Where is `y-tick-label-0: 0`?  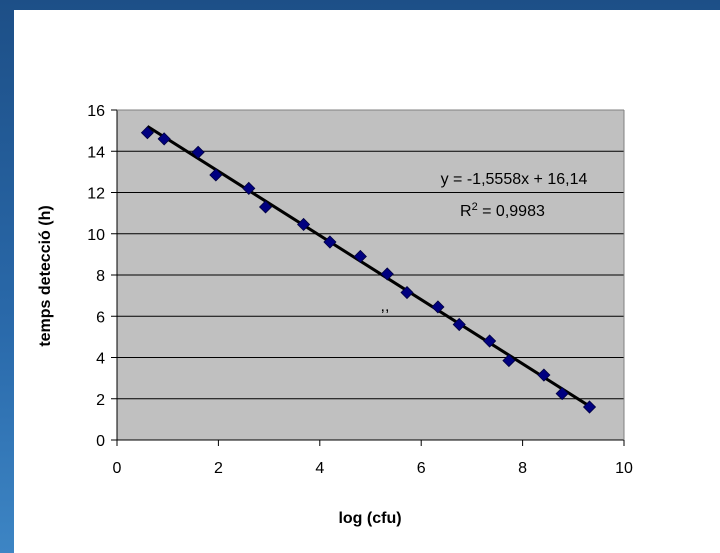
y-tick-label-0: 0 is located at coordinates (100, 441).